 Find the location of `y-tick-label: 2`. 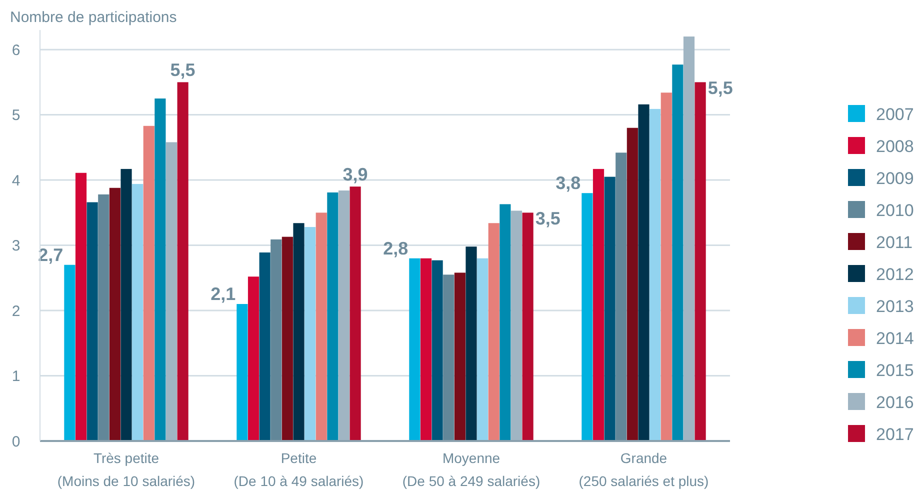

y-tick-label: 2 is located at coordinates (16, 311).